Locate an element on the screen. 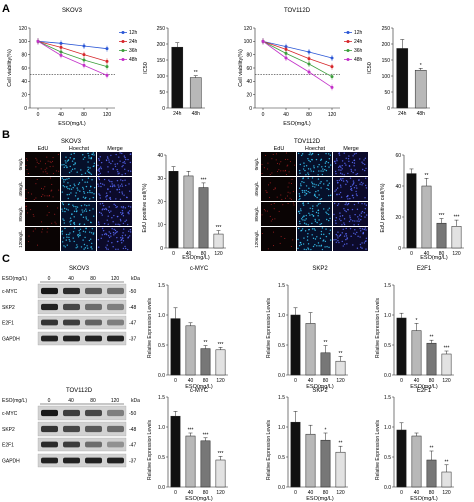 Image resolution: width=474 pixels, height=502 pixels. x-tick-label: 48h is located at coordinates (421, 114).